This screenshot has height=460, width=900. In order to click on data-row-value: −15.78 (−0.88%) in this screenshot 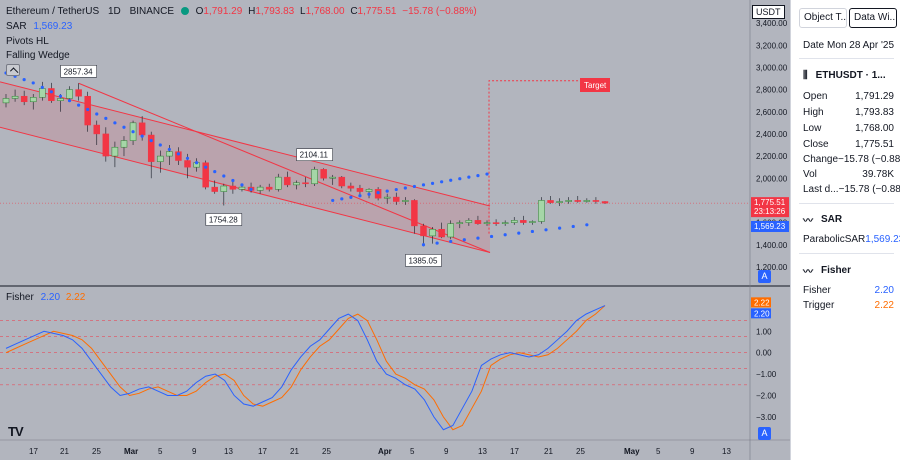, I will do `click(869, 159)`.